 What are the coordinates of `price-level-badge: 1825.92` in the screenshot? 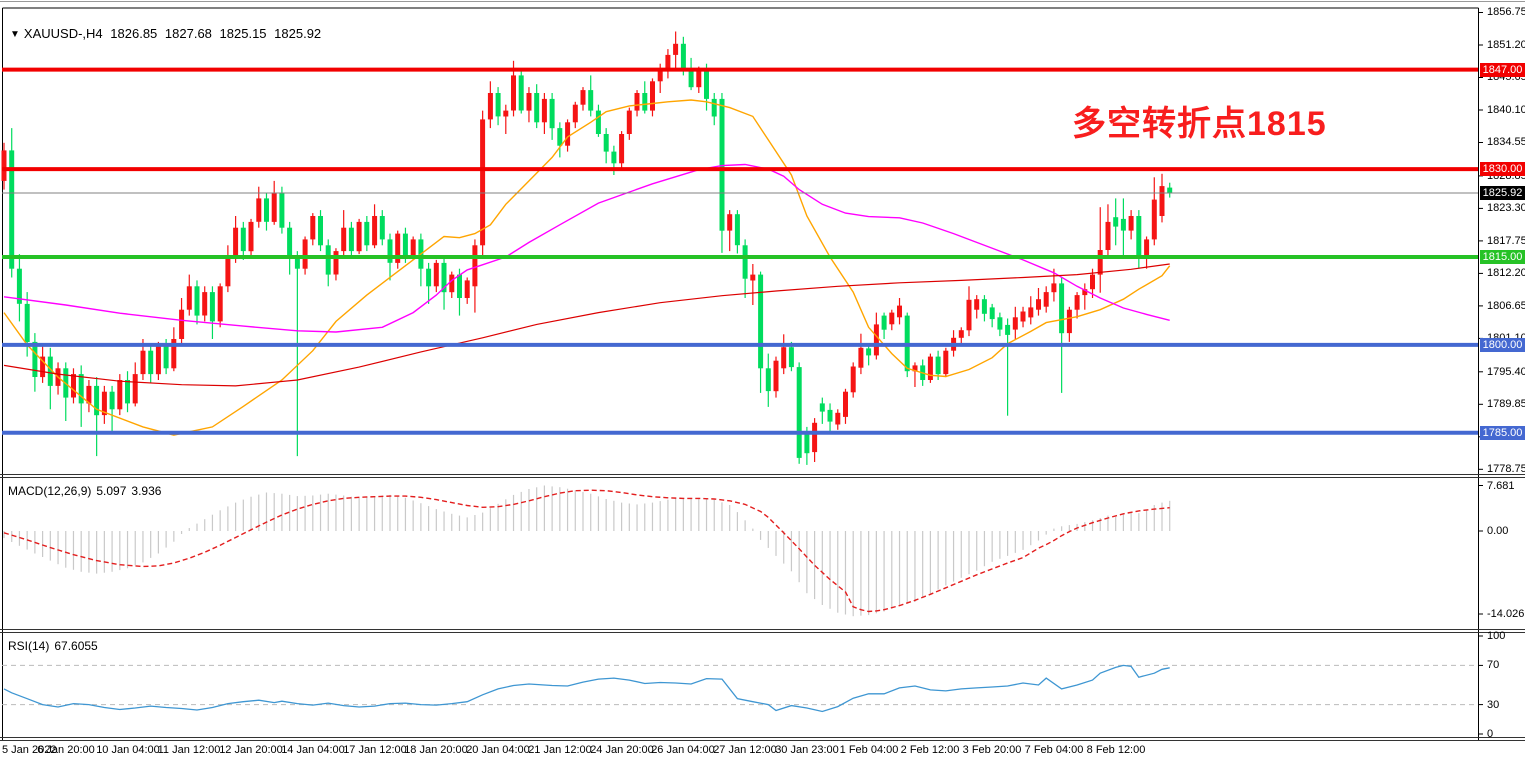 It's located at (1502, 193).